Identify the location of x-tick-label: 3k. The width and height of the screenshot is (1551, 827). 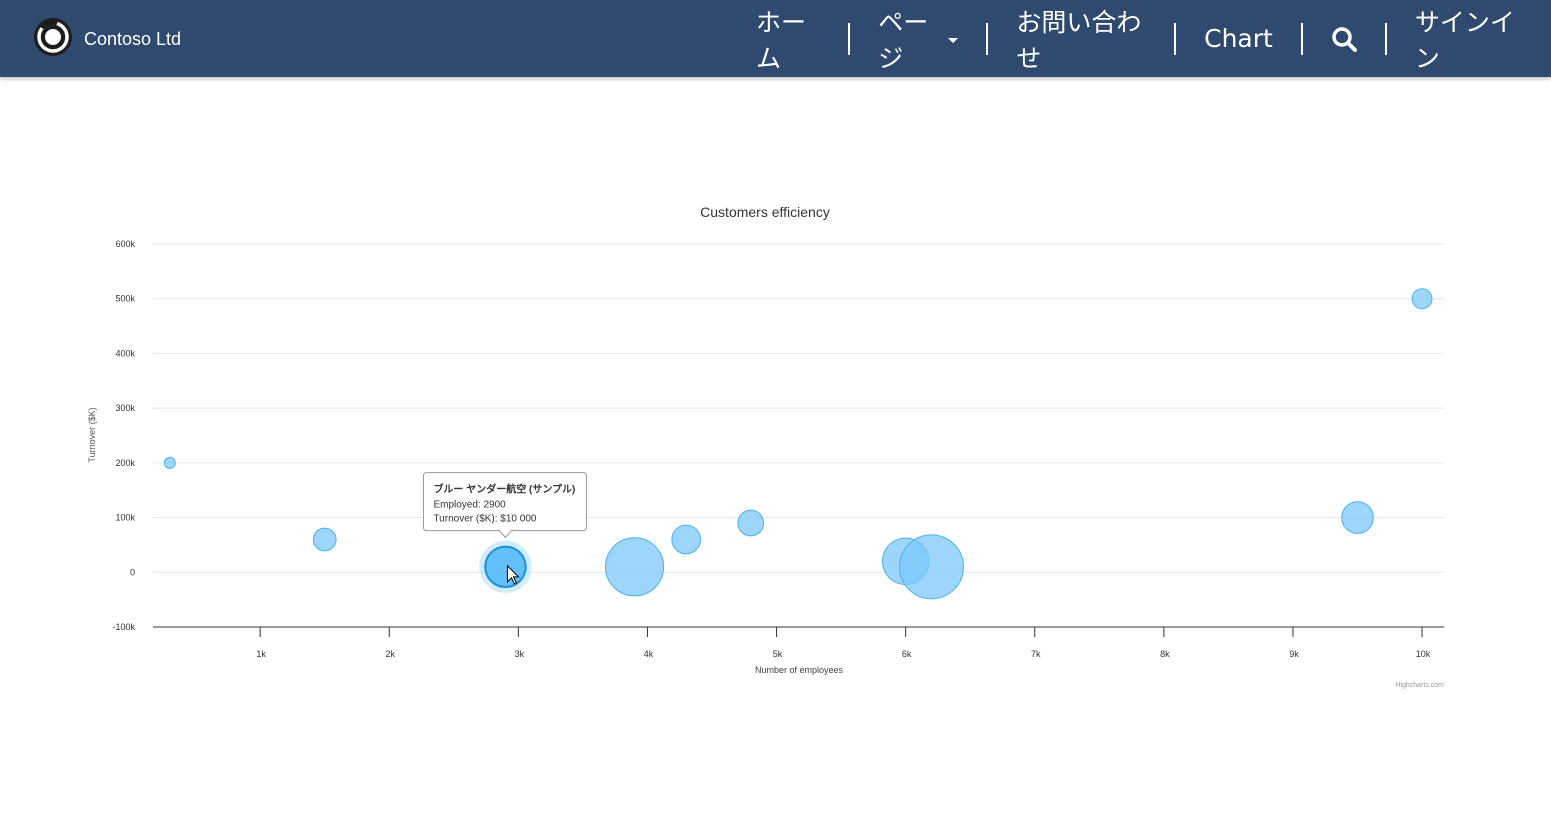
(520, 654).